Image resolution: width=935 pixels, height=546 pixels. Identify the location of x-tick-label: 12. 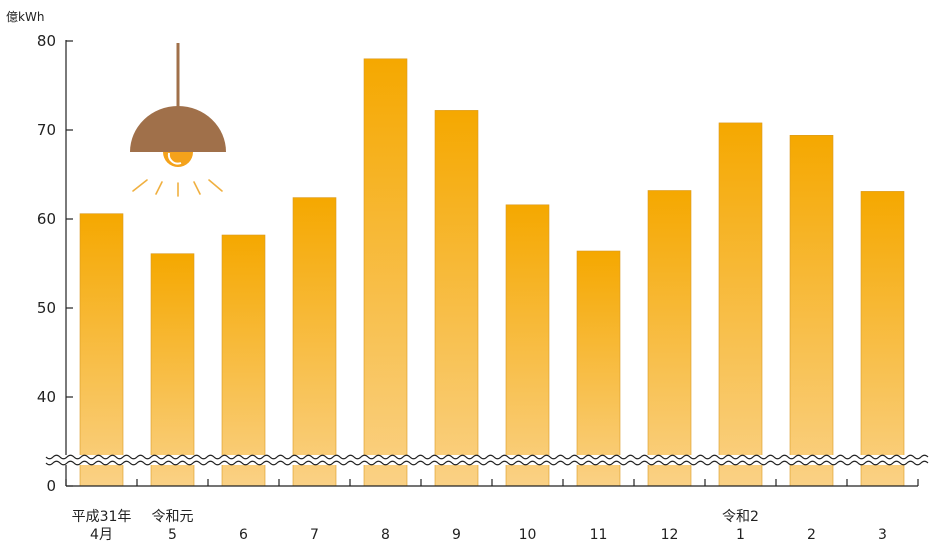
(670, 535).